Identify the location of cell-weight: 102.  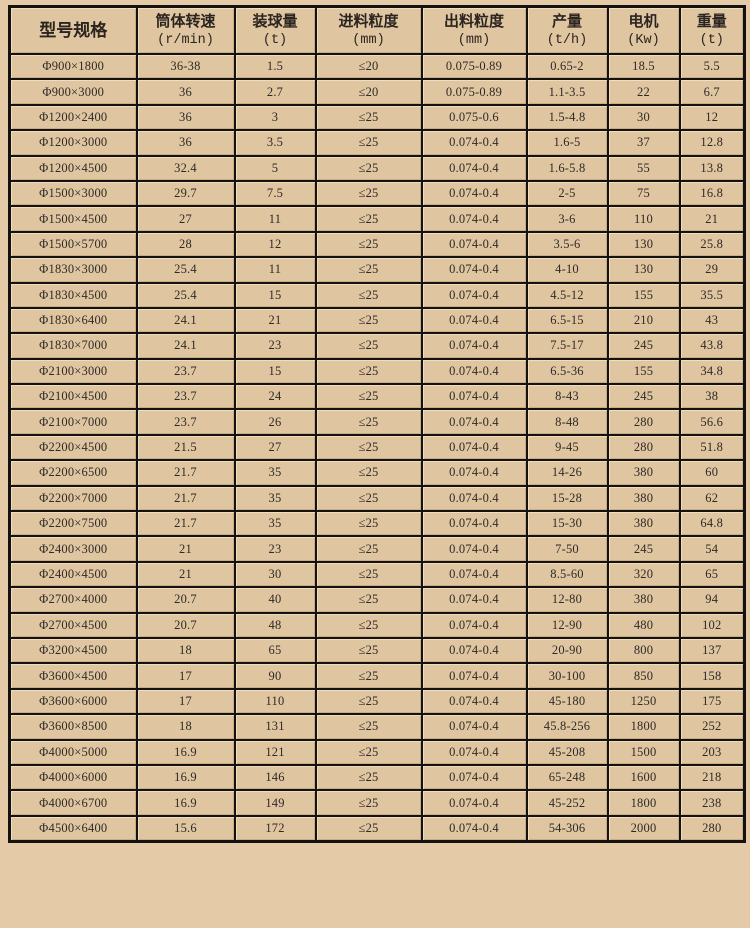
(712, 625).